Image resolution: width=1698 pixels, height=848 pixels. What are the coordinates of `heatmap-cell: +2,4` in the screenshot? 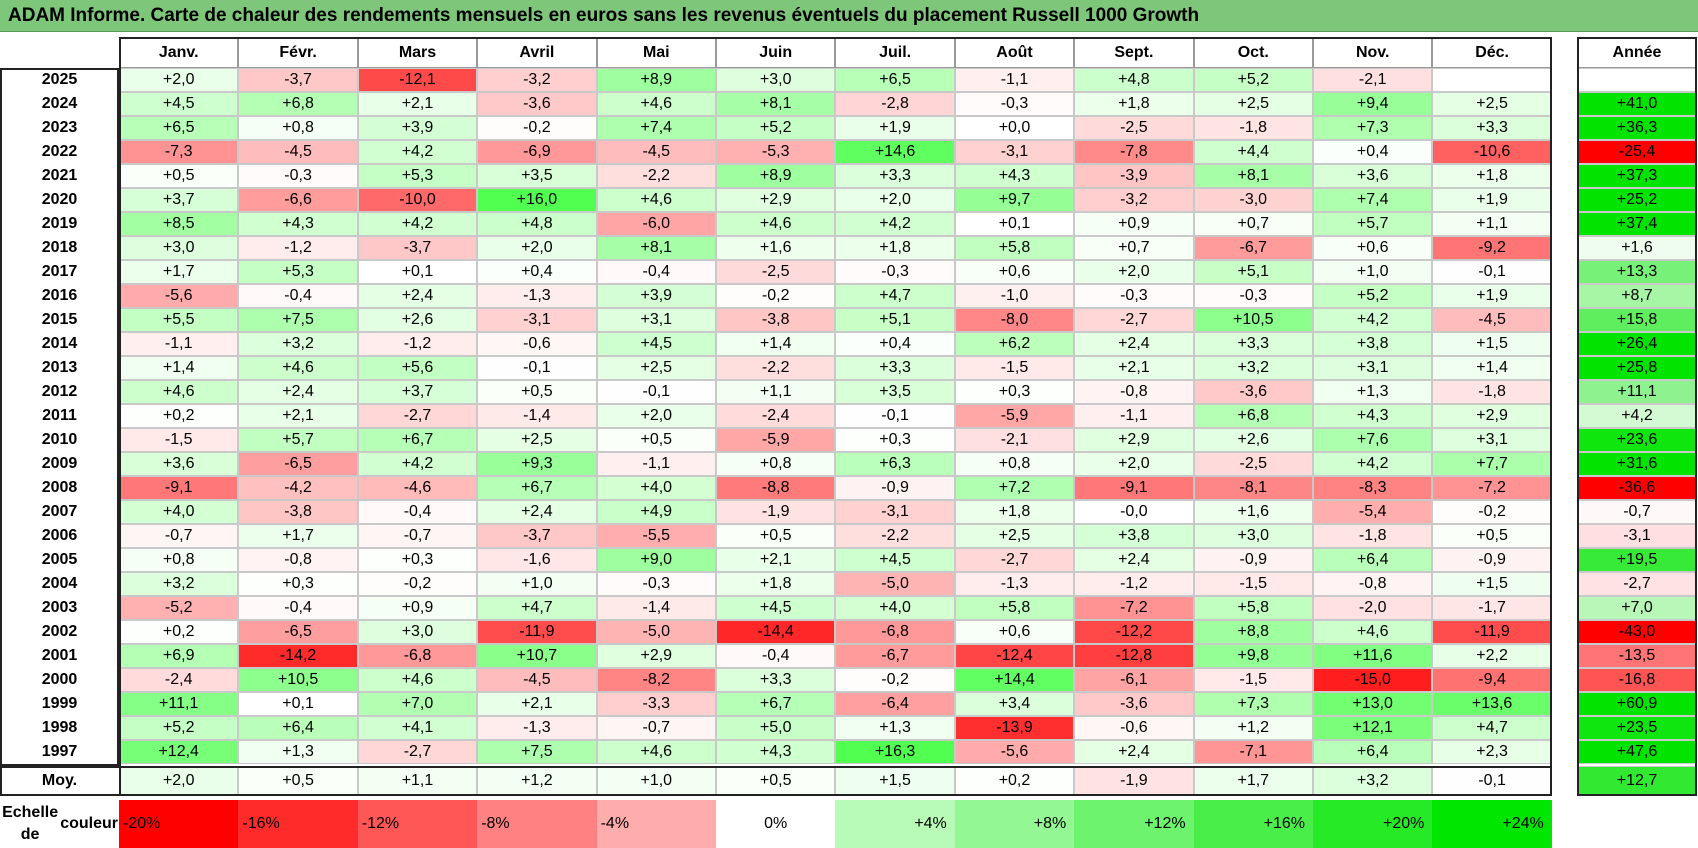 It's located at (298, 392).